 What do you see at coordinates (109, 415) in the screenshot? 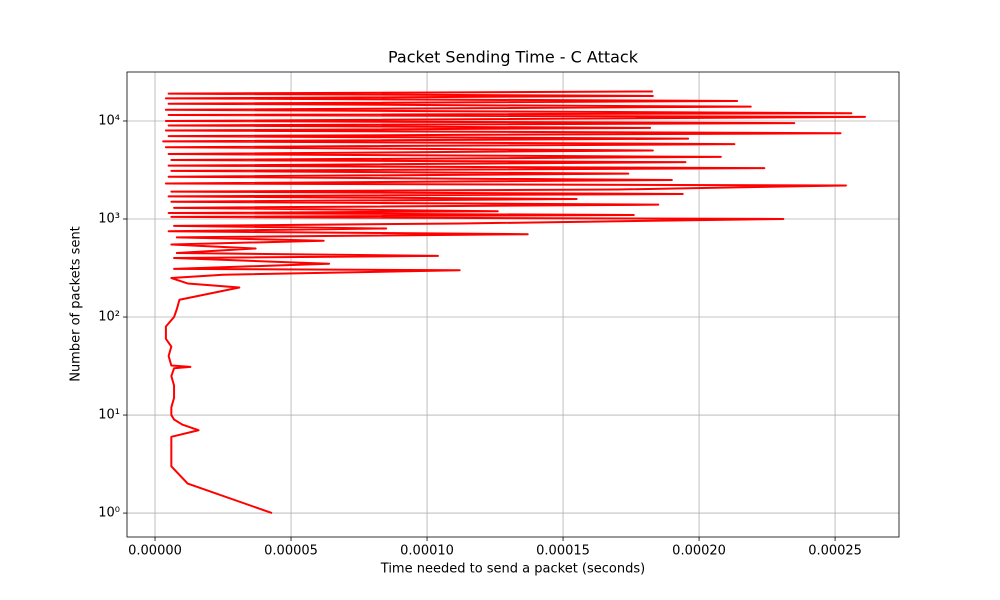
I see `y-tick-label: 10¹` at bounding box center [109, 415].